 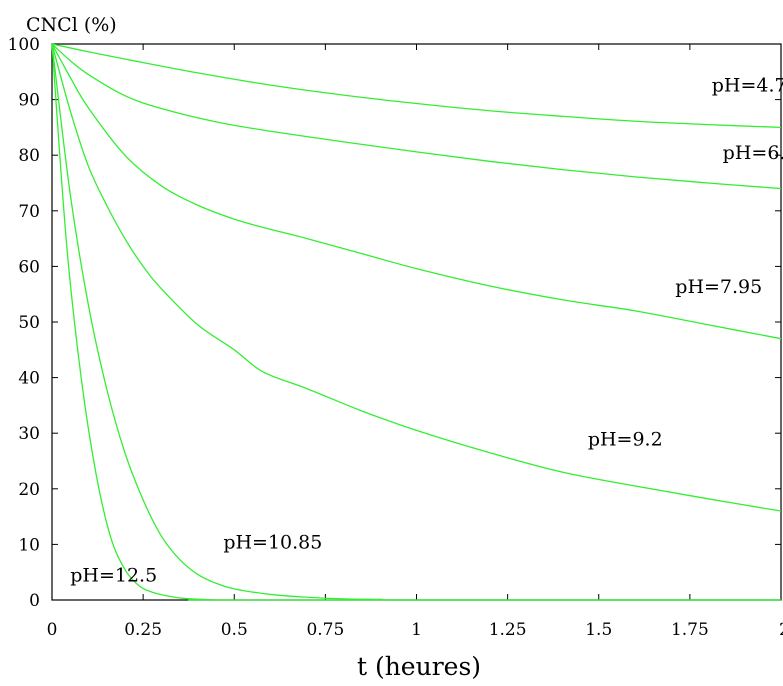 I want to click on y-tick-label-6: 60, so click(x=29, y=267).